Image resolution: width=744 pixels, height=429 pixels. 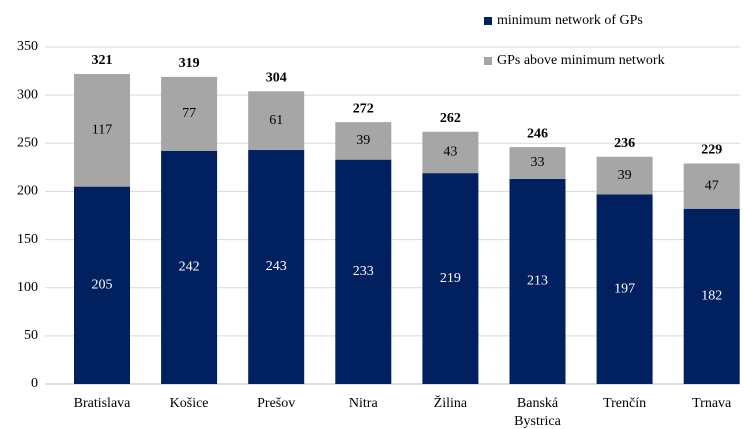 I want to click on y-tick-label: 0, so click(x=34, y=383).